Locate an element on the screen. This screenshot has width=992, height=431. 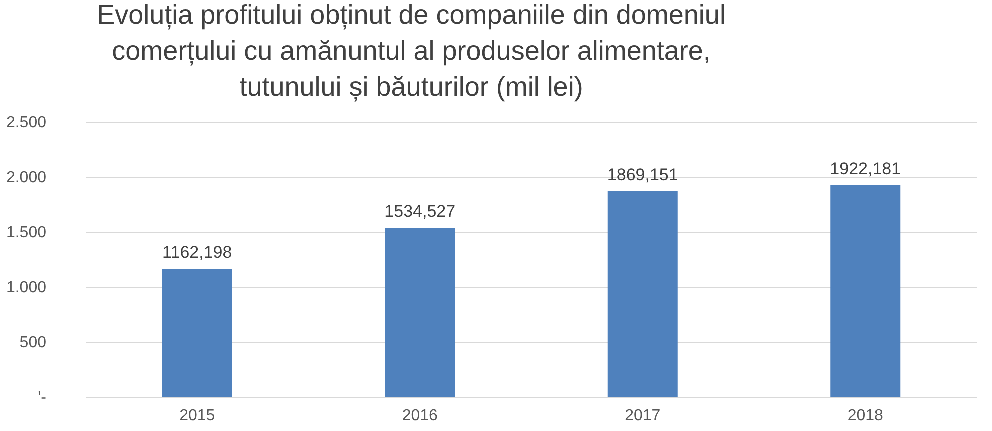
x-tick-label: 2018 is located at coordinates (866, 416).